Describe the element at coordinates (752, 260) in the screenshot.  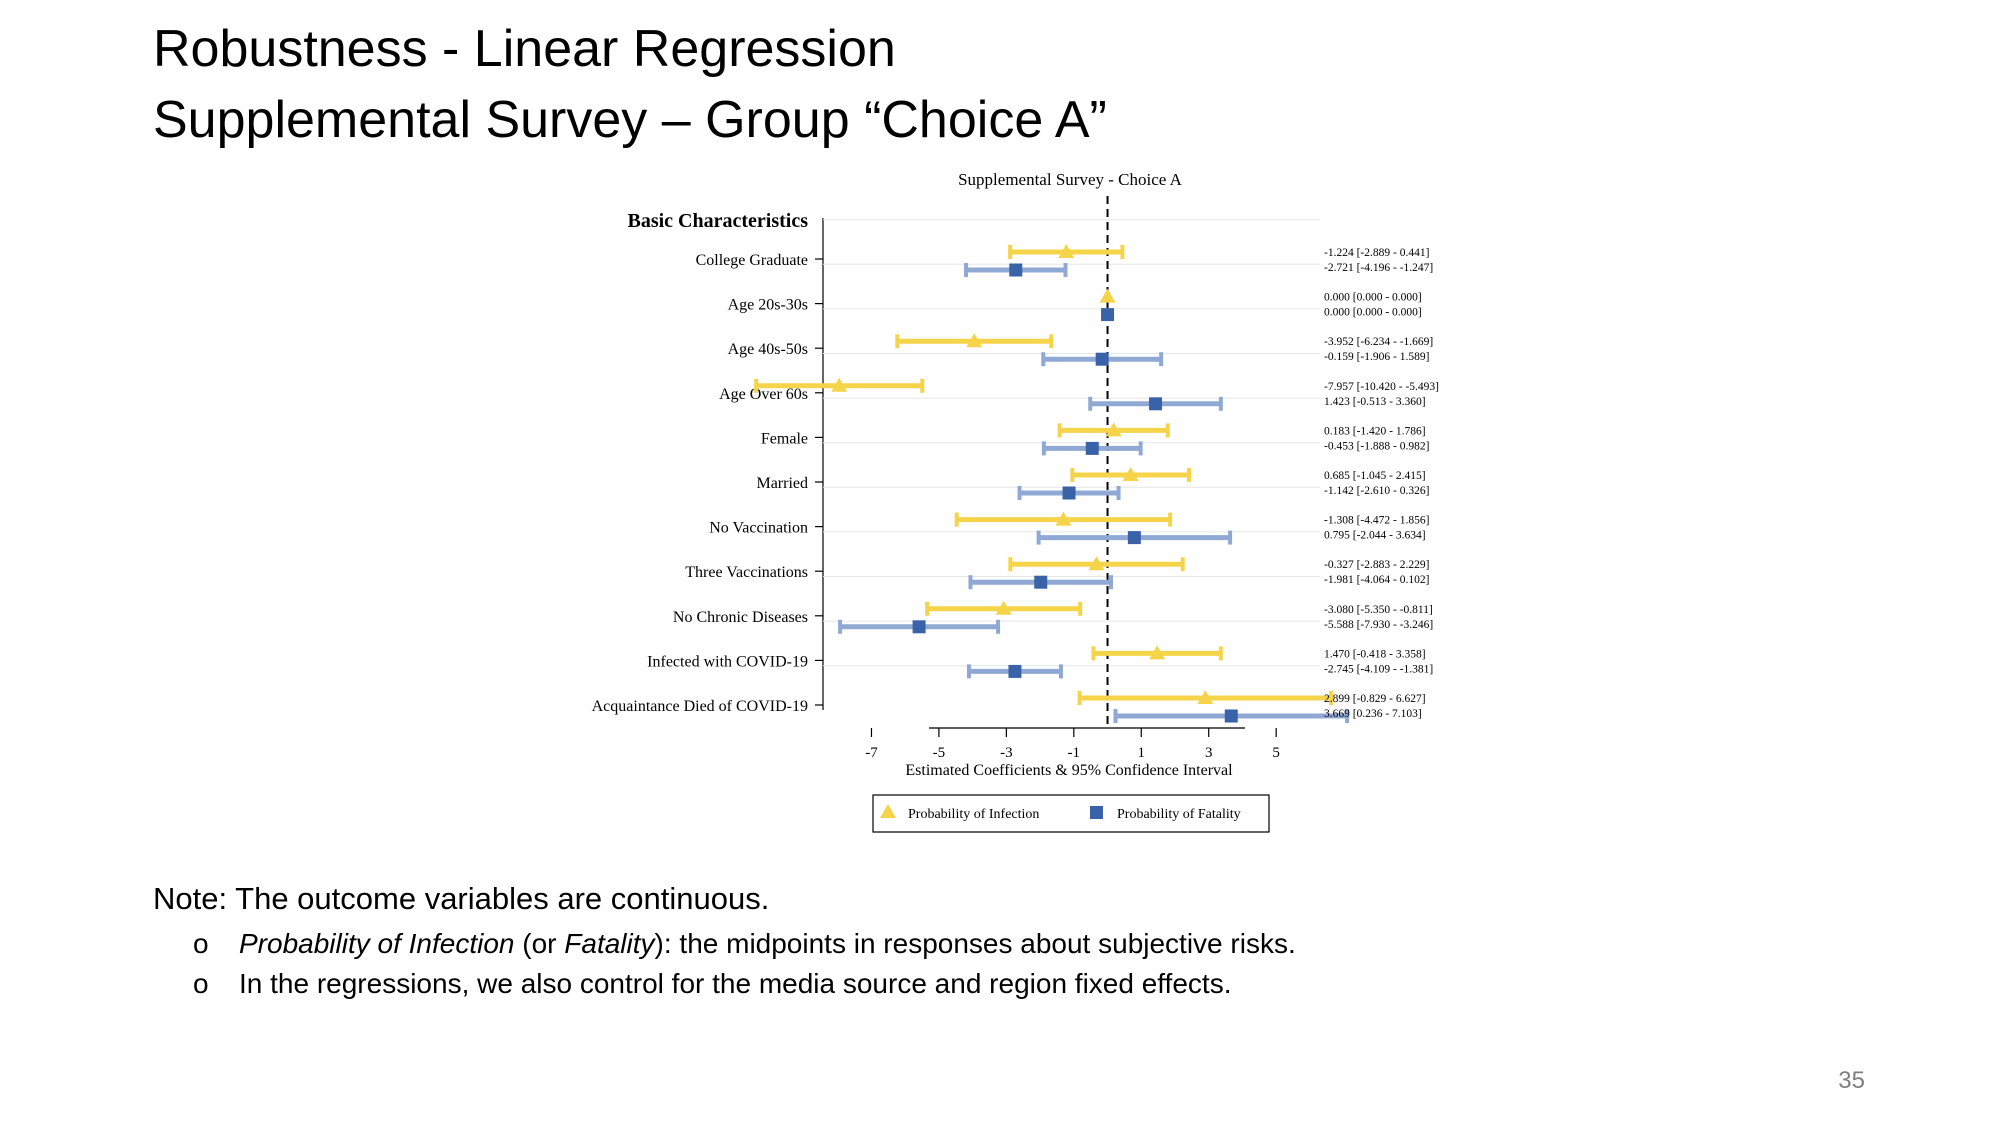
I see `category-label: College Graduate` at that location.